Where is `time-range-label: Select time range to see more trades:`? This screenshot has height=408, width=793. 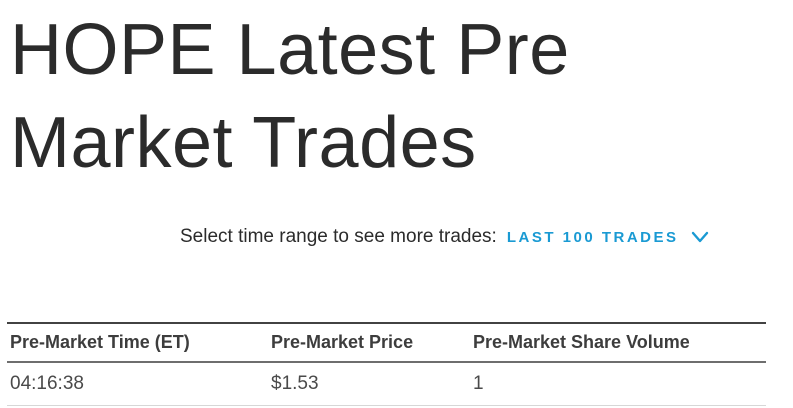
time-range-label: Select time range to see more trades: is located at coordinates (338, 236).